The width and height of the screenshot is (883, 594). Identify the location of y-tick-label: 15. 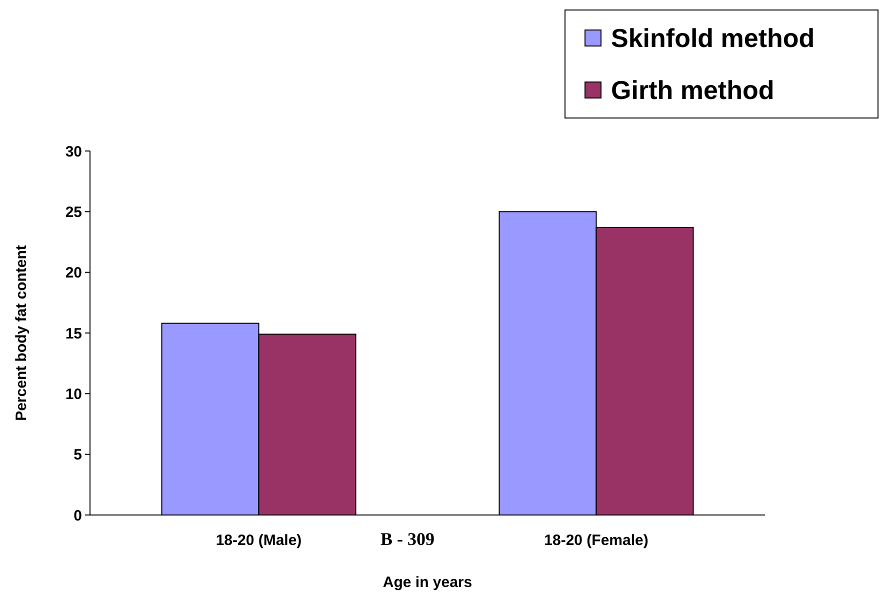
(73, 333).